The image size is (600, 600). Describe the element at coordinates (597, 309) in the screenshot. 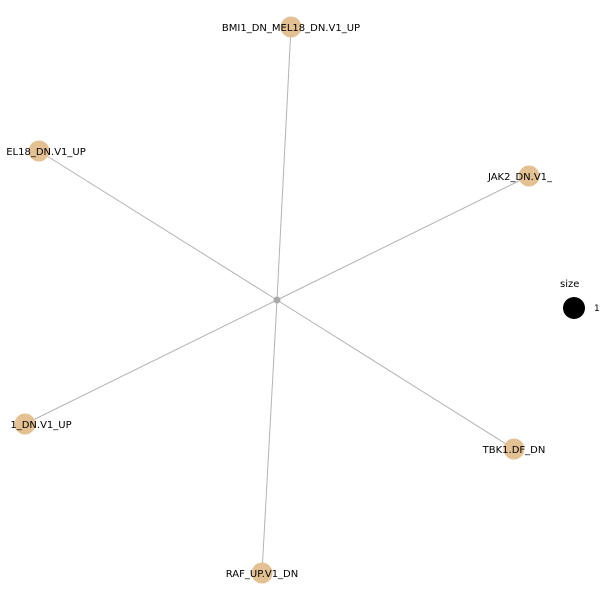

I see `legend-value: 1` at that location.